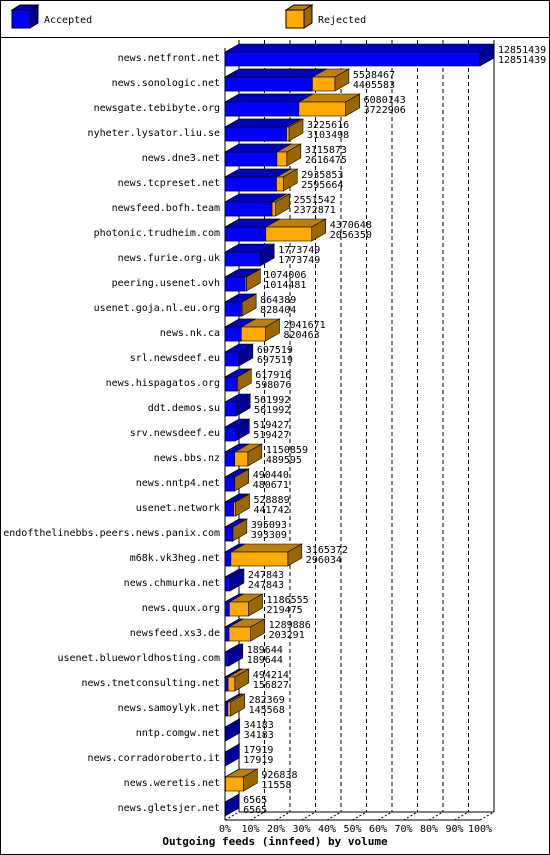  What do you see at coordinates (385, 100) in the screenshot?
I see `value-label-rejected: 6080143` at bounding box center [385, 100].